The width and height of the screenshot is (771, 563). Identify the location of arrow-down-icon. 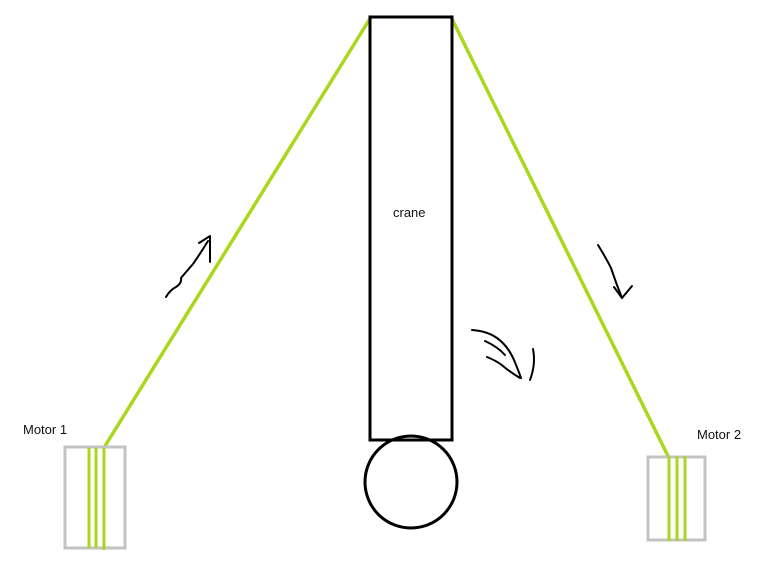
(615, 271).